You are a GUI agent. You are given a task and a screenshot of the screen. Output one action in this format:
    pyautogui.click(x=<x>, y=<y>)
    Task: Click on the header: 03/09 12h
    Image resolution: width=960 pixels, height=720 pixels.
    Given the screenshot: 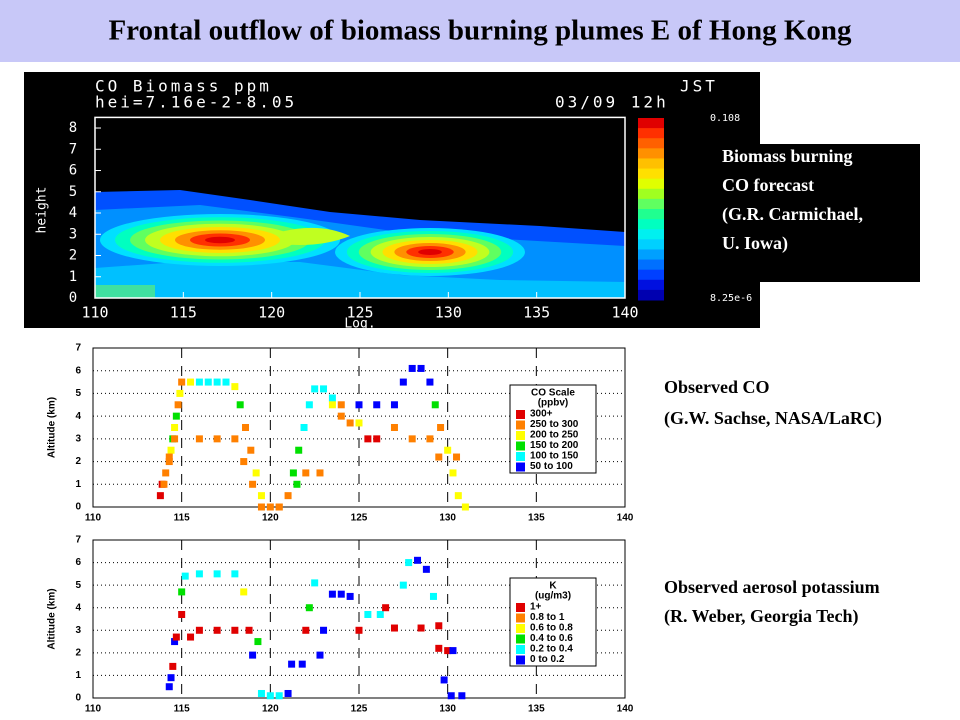 What is the action you would take?
    pyautogui.click(x=612, y=102)
    